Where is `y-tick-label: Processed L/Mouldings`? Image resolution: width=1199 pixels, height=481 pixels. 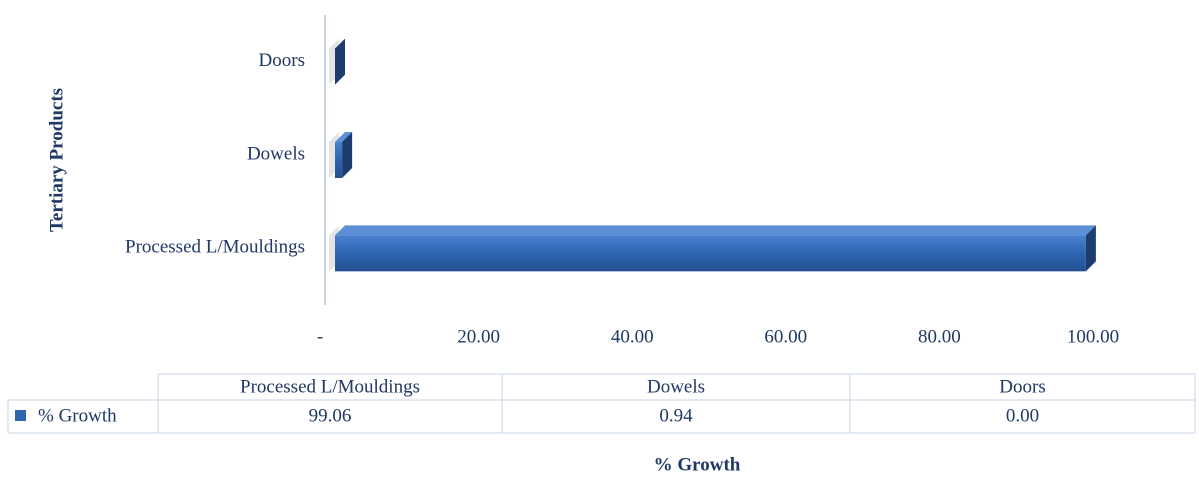 y-tick-label: Processed L/Mouldings is located at coordinates (215, 247).